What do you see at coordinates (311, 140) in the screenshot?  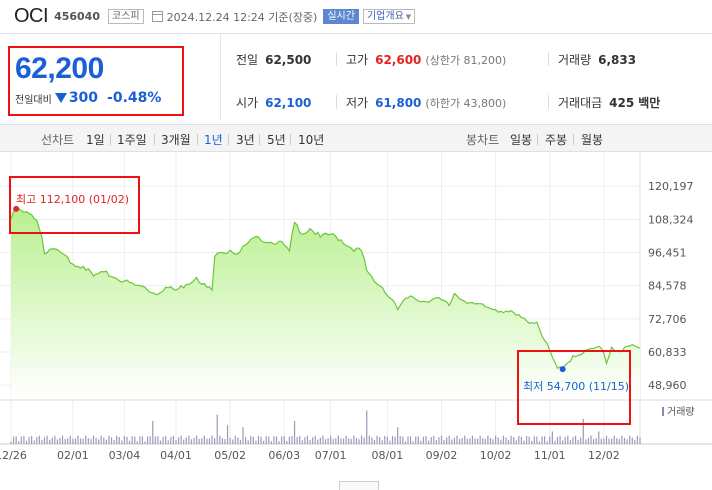 I see `period-10y: 10년` at bounding box center [311, 140].